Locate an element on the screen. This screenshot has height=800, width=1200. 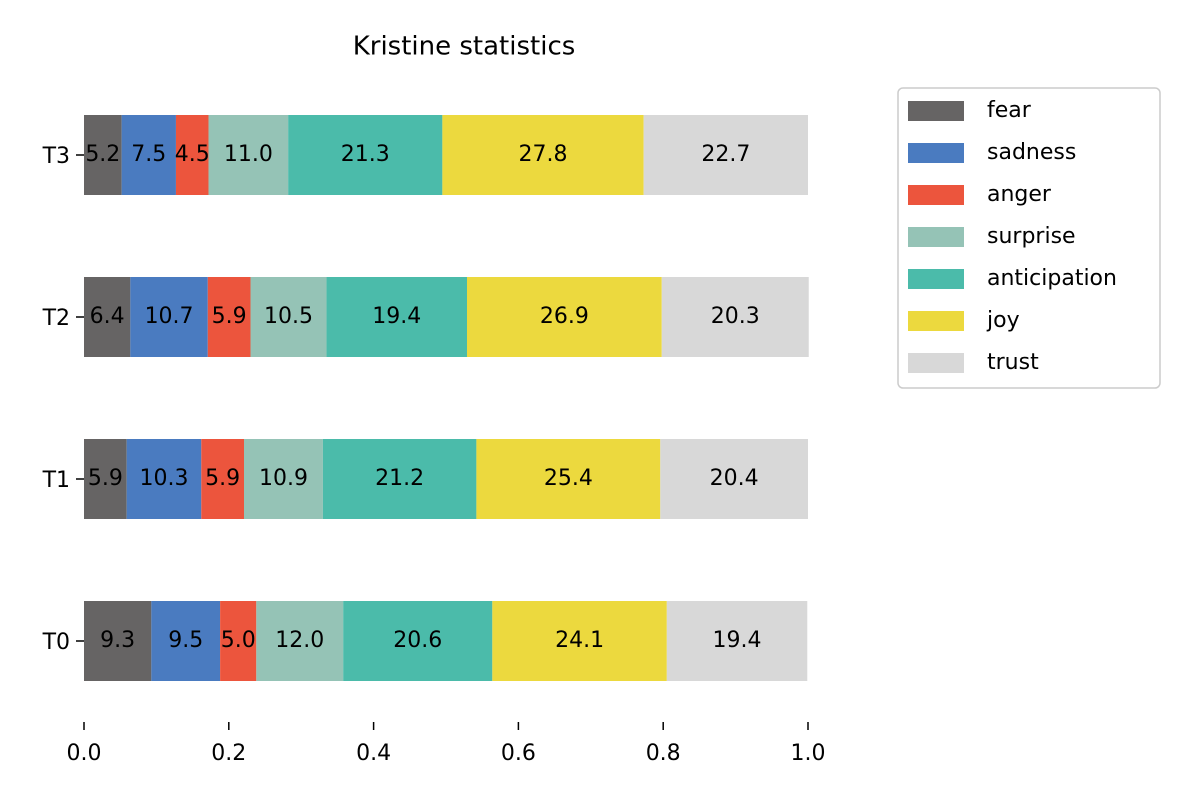
data-label: 4.5 is located at coordinates (192, 154).